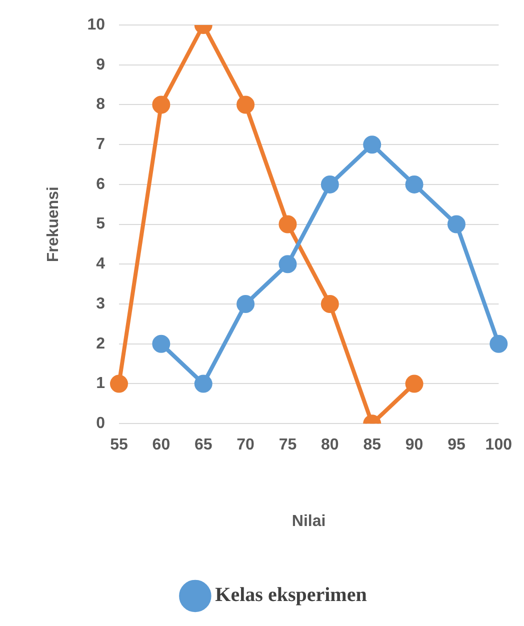 This screenshot has height=626, width=524. I want to click on x-tick-label: 100, so click(498, 445).